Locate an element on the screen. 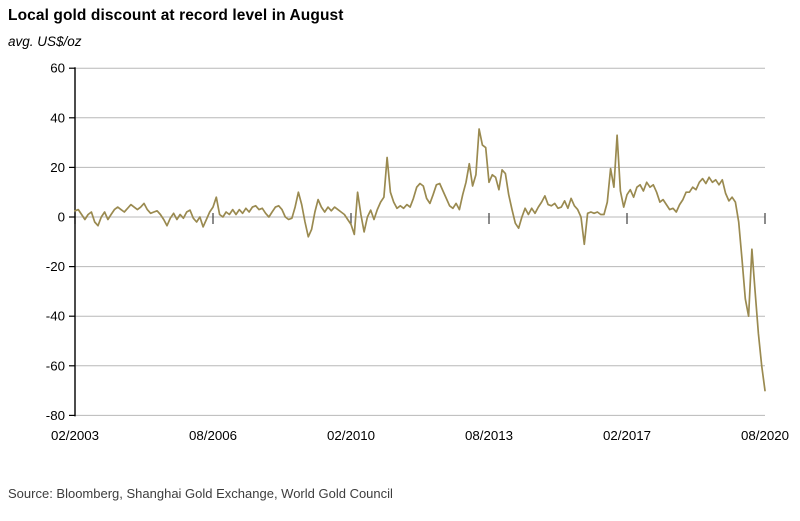 This screenshot has width=800, height=521. y-axis is located at coordinates (72, 242).